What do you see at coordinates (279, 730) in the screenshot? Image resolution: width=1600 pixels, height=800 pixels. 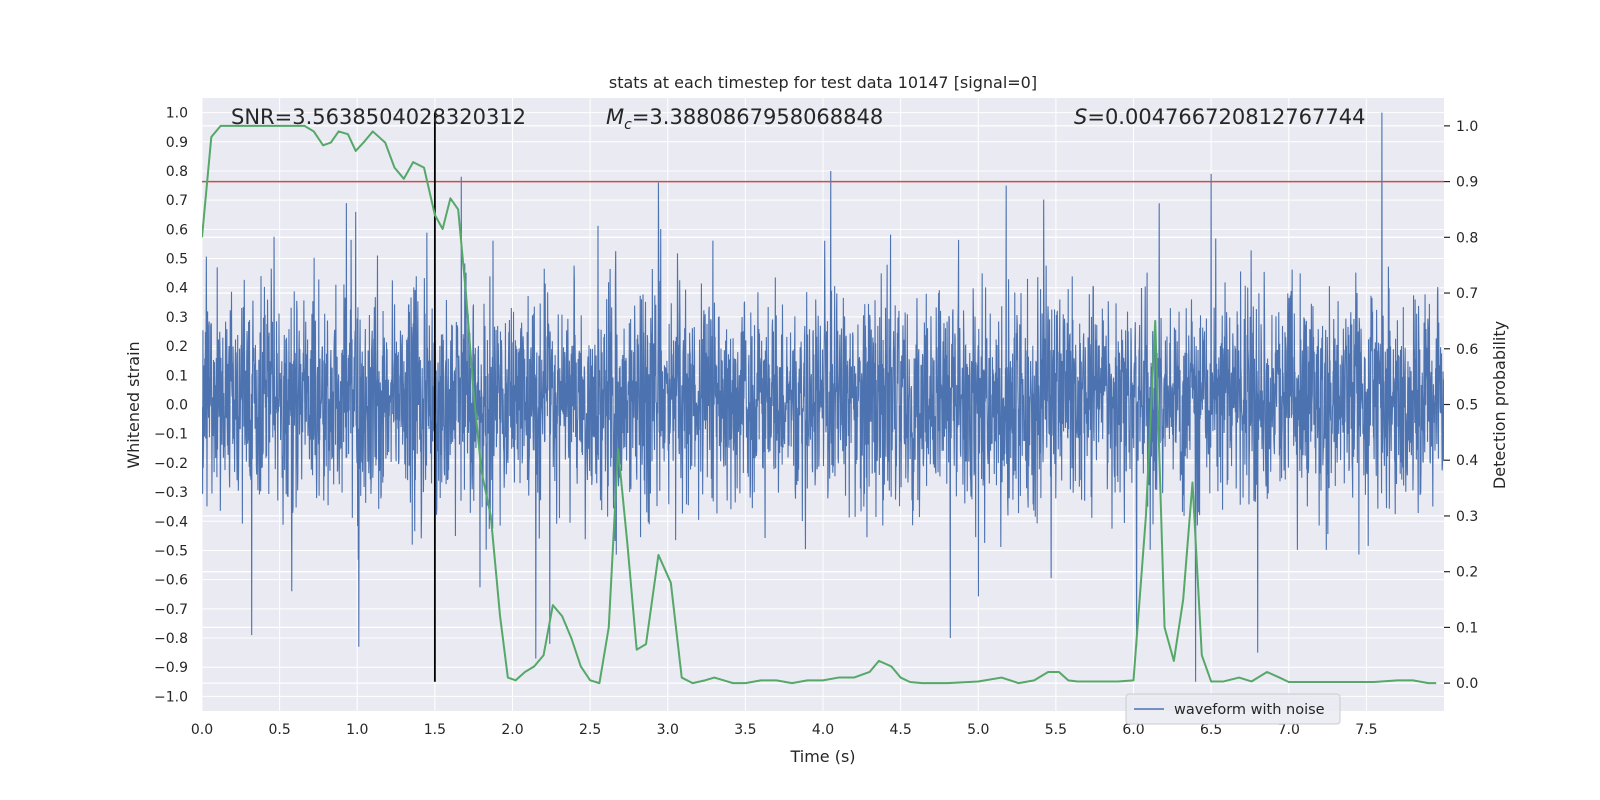 I see `x-tick-label: 0.5` at bounding box center [279, 730].